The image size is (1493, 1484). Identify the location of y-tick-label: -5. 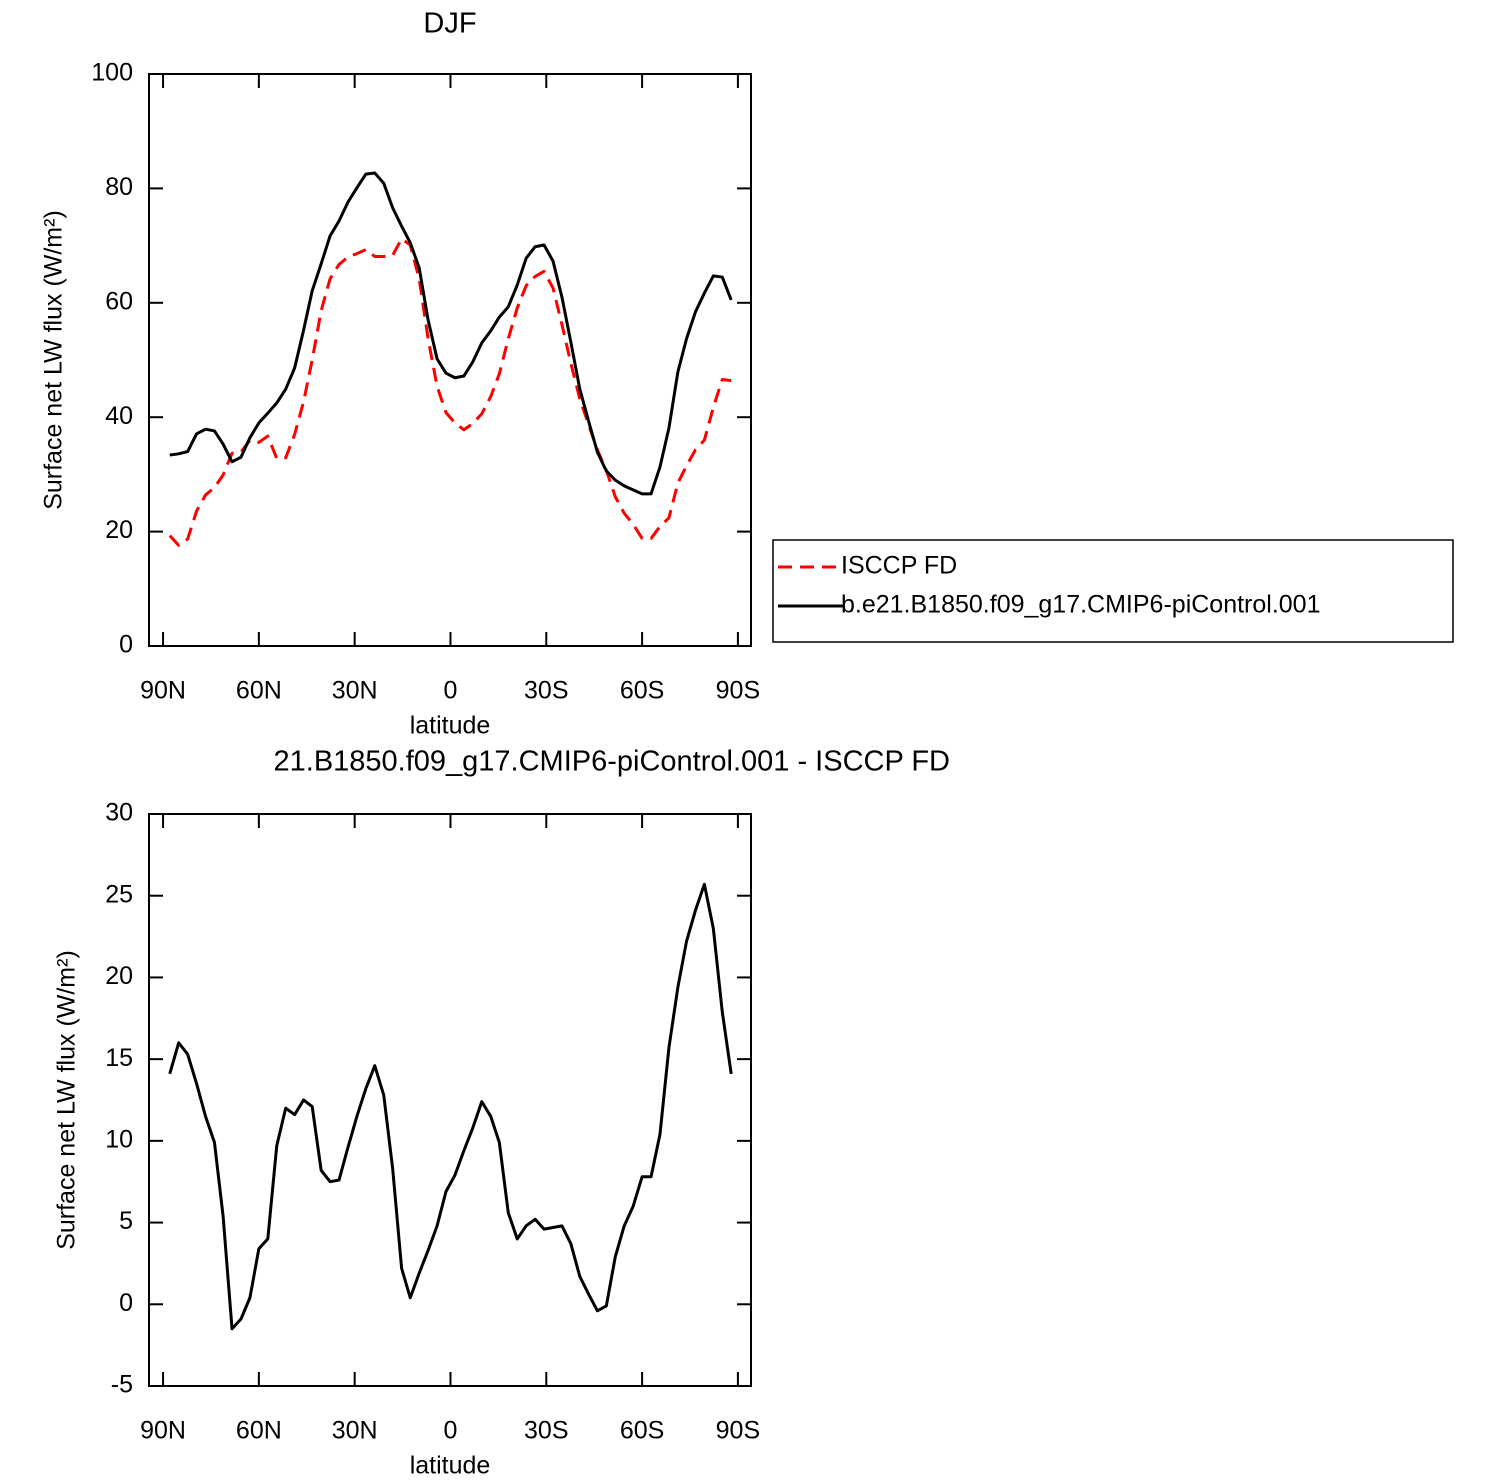
(122, 1385).